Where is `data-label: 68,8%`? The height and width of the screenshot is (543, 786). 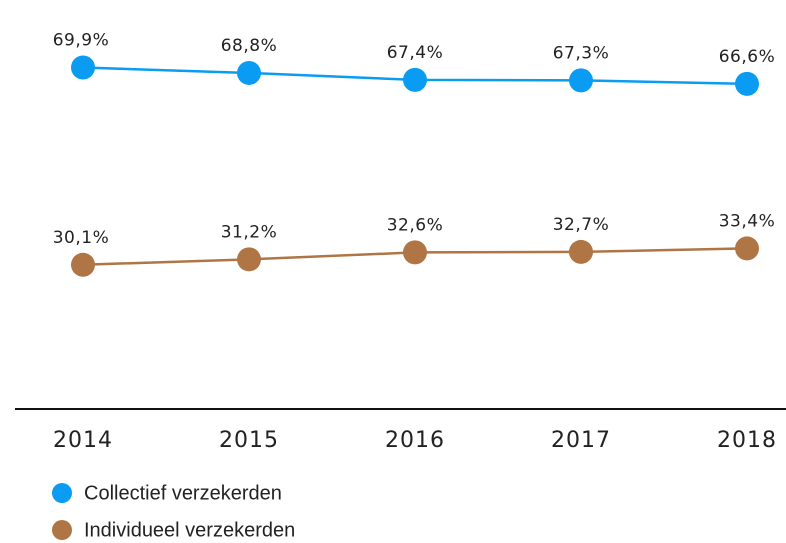 data-label: 68,8% is located at coordinates (249, 46).